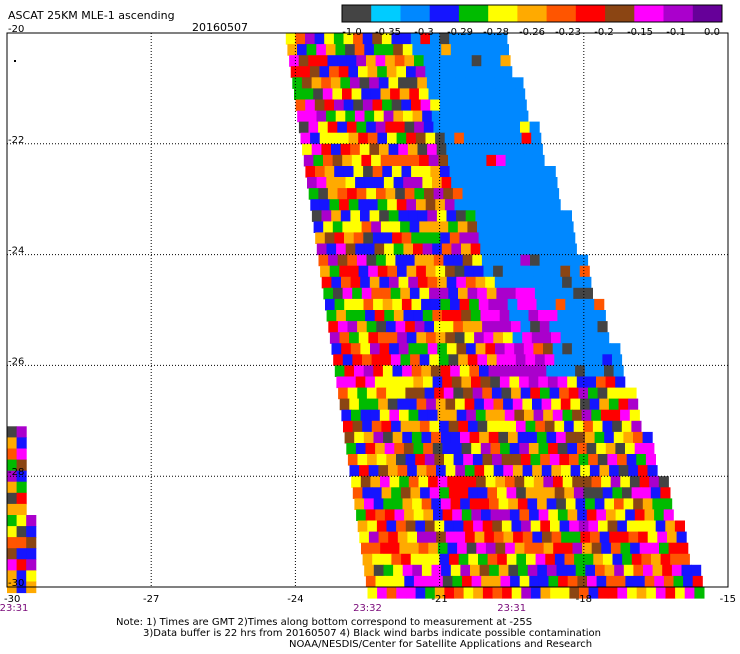 The height and width of the screenshot is (654, 740). What do you see at coordinates (460, 32) in the screenshot?
I see `colorbar-label: -0.29` at bounding box center [460, 32].